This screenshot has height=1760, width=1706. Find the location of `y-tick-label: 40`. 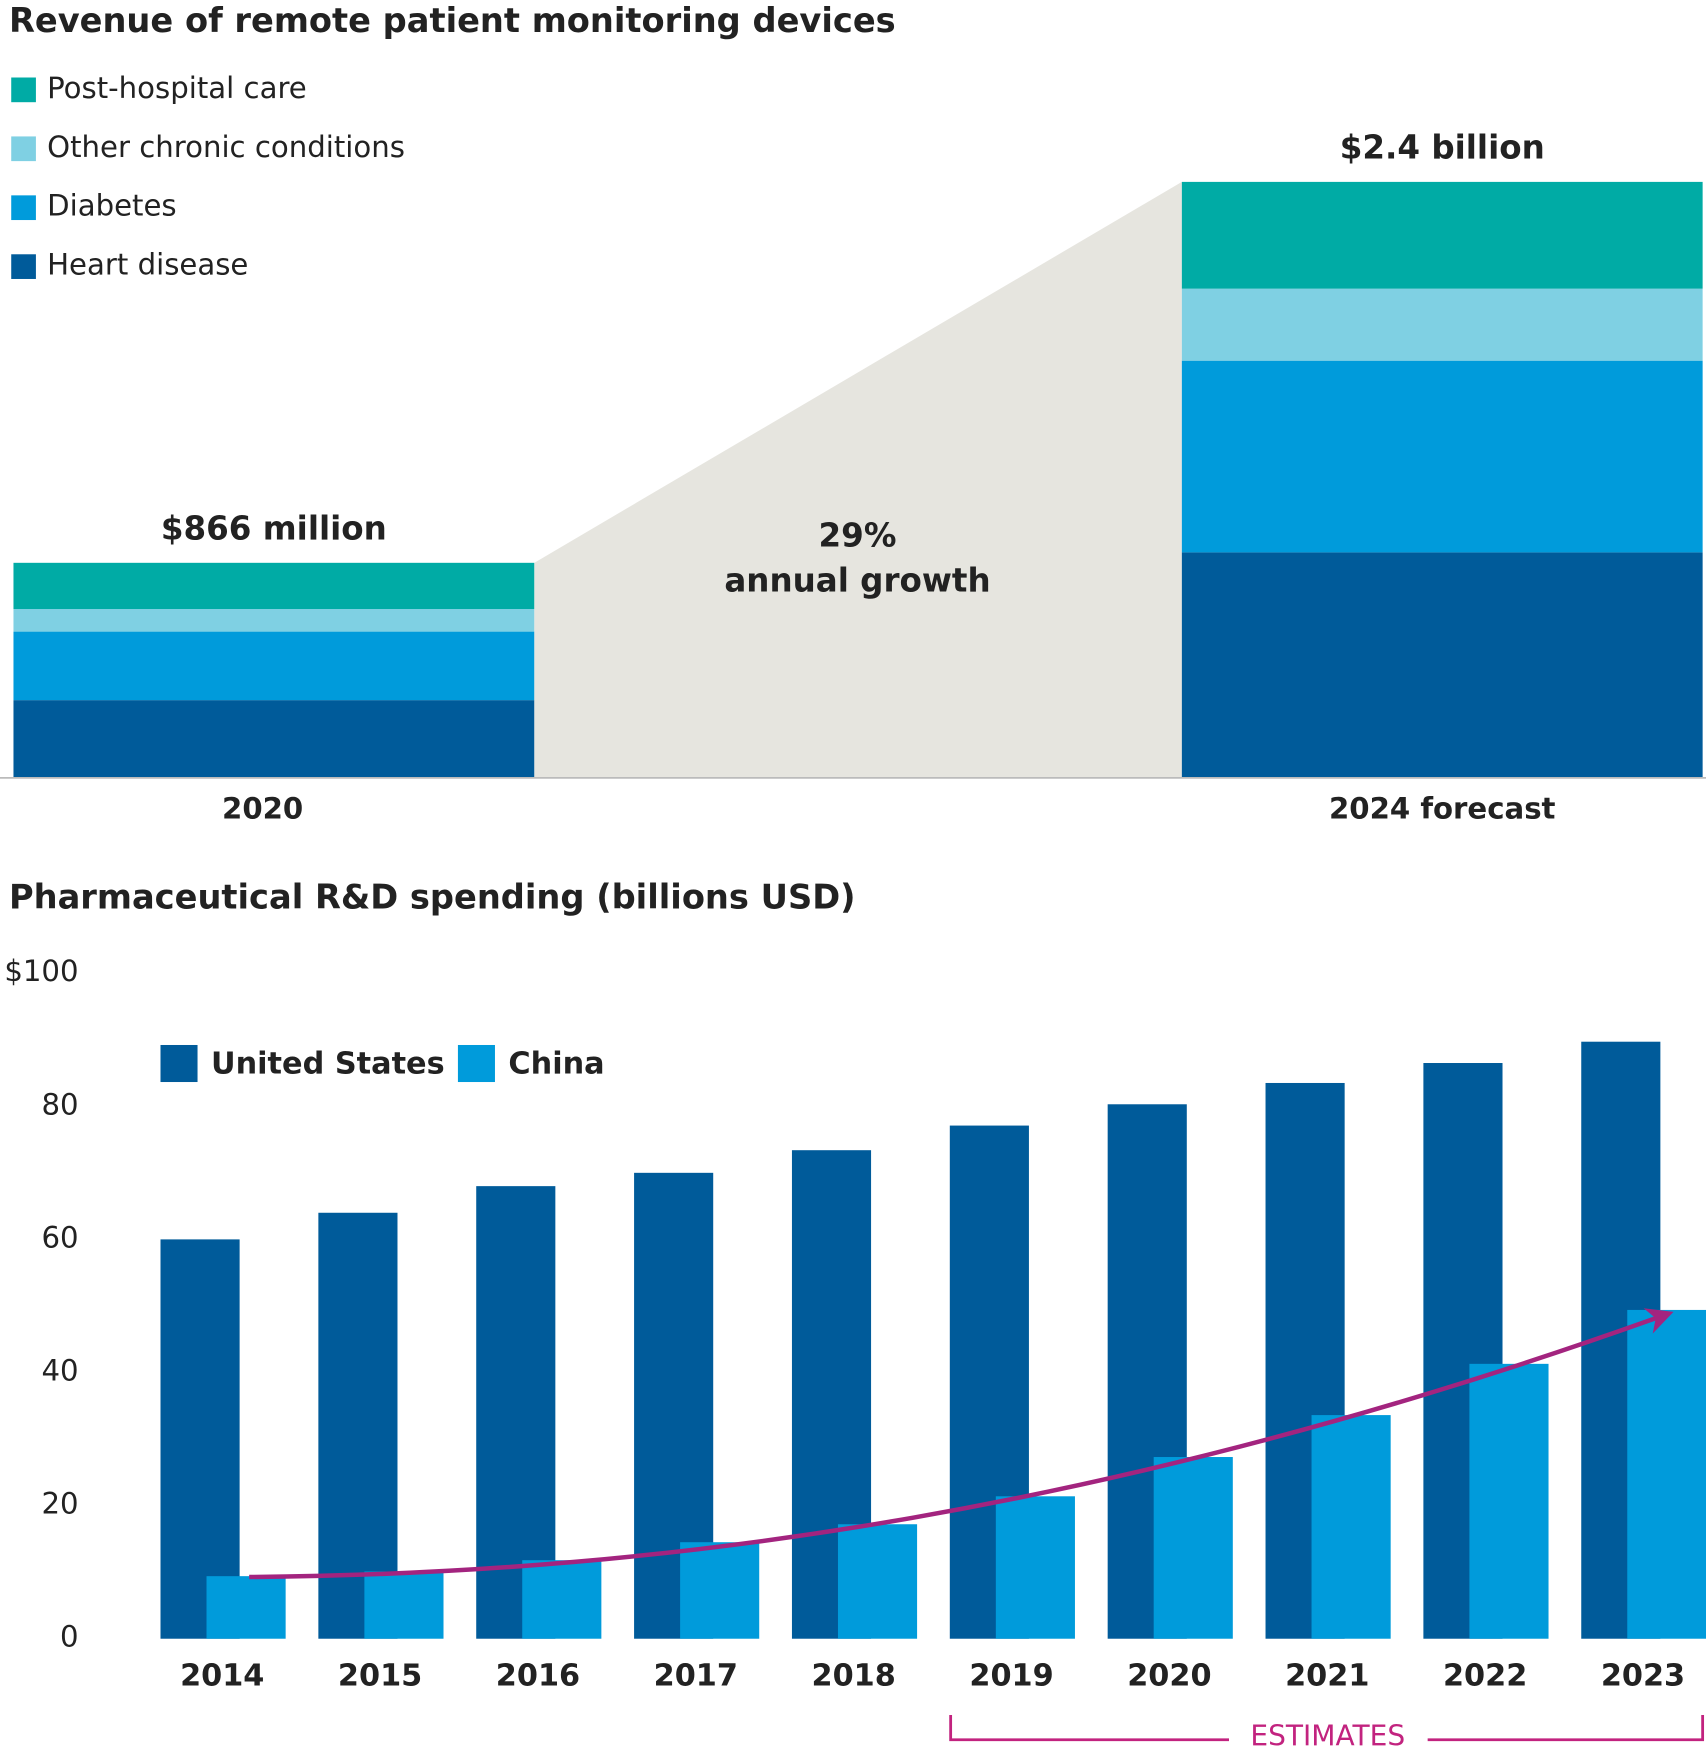

y-tick-label: 40 is located at coordinates (59, 1370).